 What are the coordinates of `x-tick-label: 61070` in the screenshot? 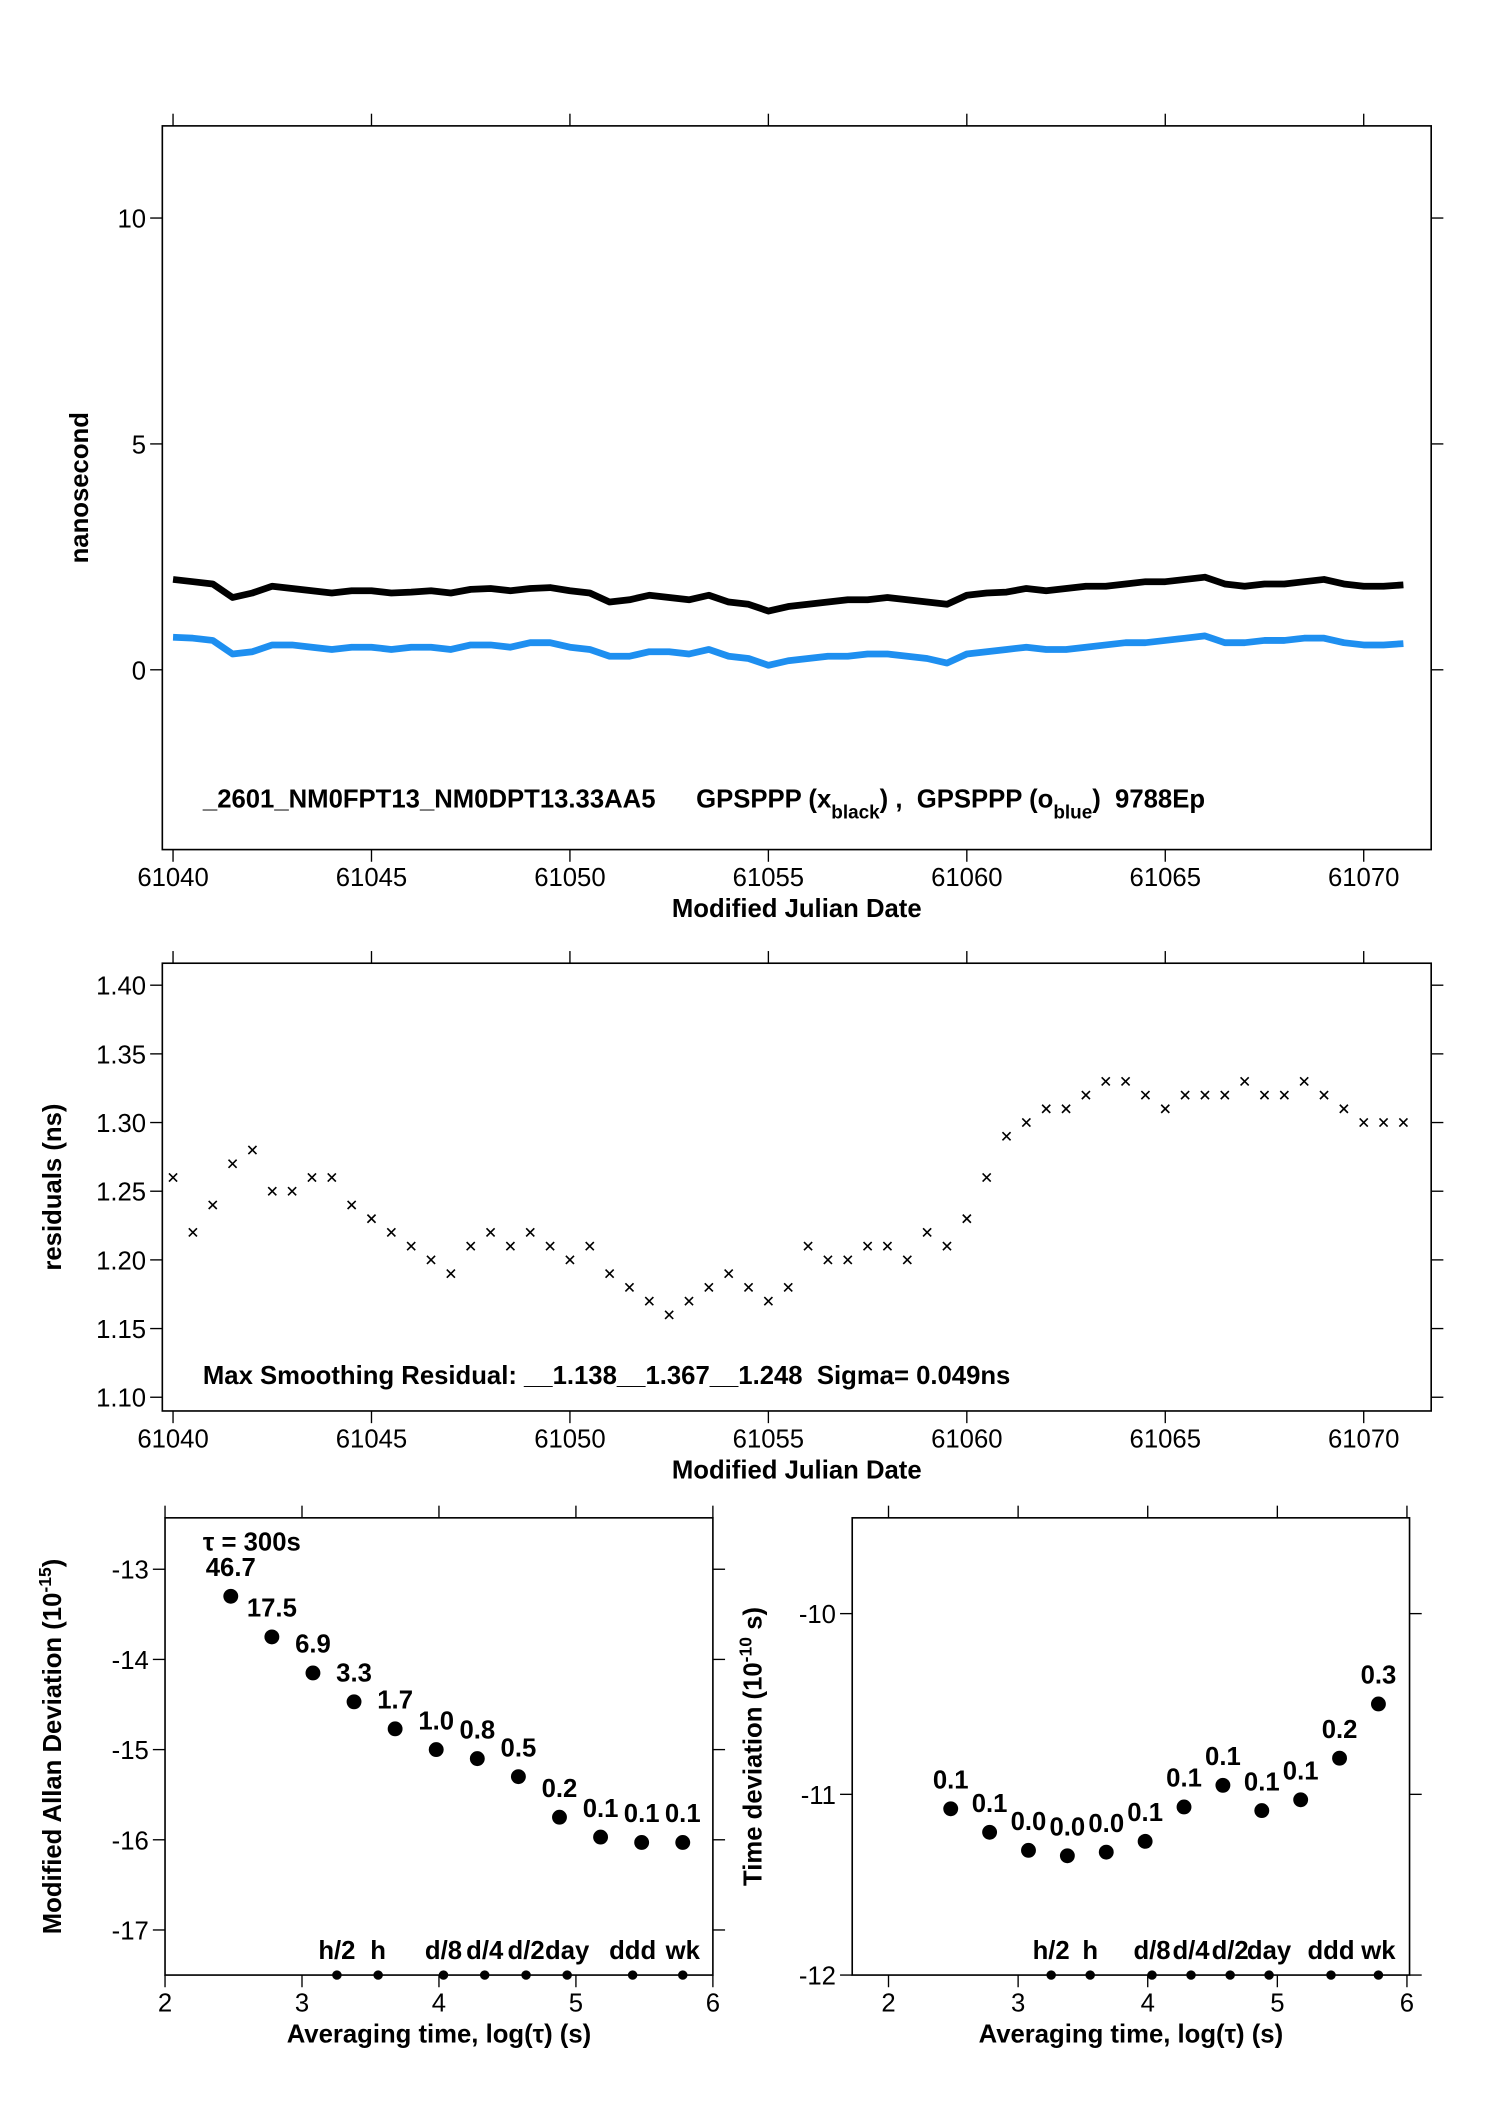 It's located at (1363, 878).